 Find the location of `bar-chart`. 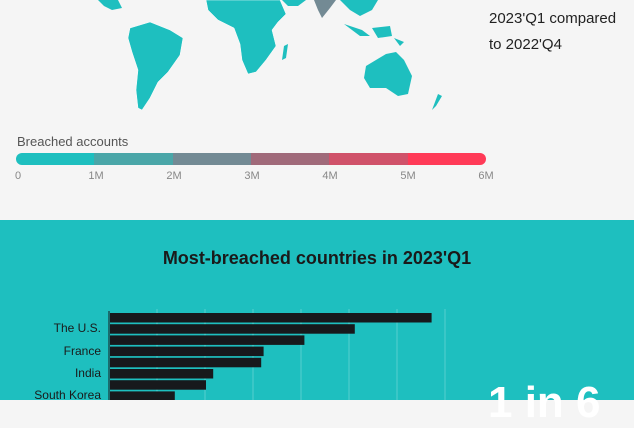

bar-chart is located at coordinates (277, 354).